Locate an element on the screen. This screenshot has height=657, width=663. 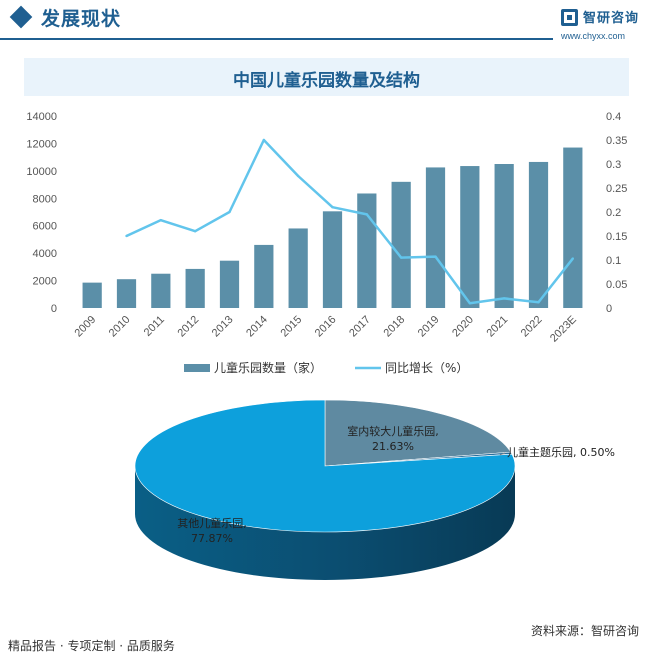
brand-url: www.chyxx.com is located at coordinates (593, 36).